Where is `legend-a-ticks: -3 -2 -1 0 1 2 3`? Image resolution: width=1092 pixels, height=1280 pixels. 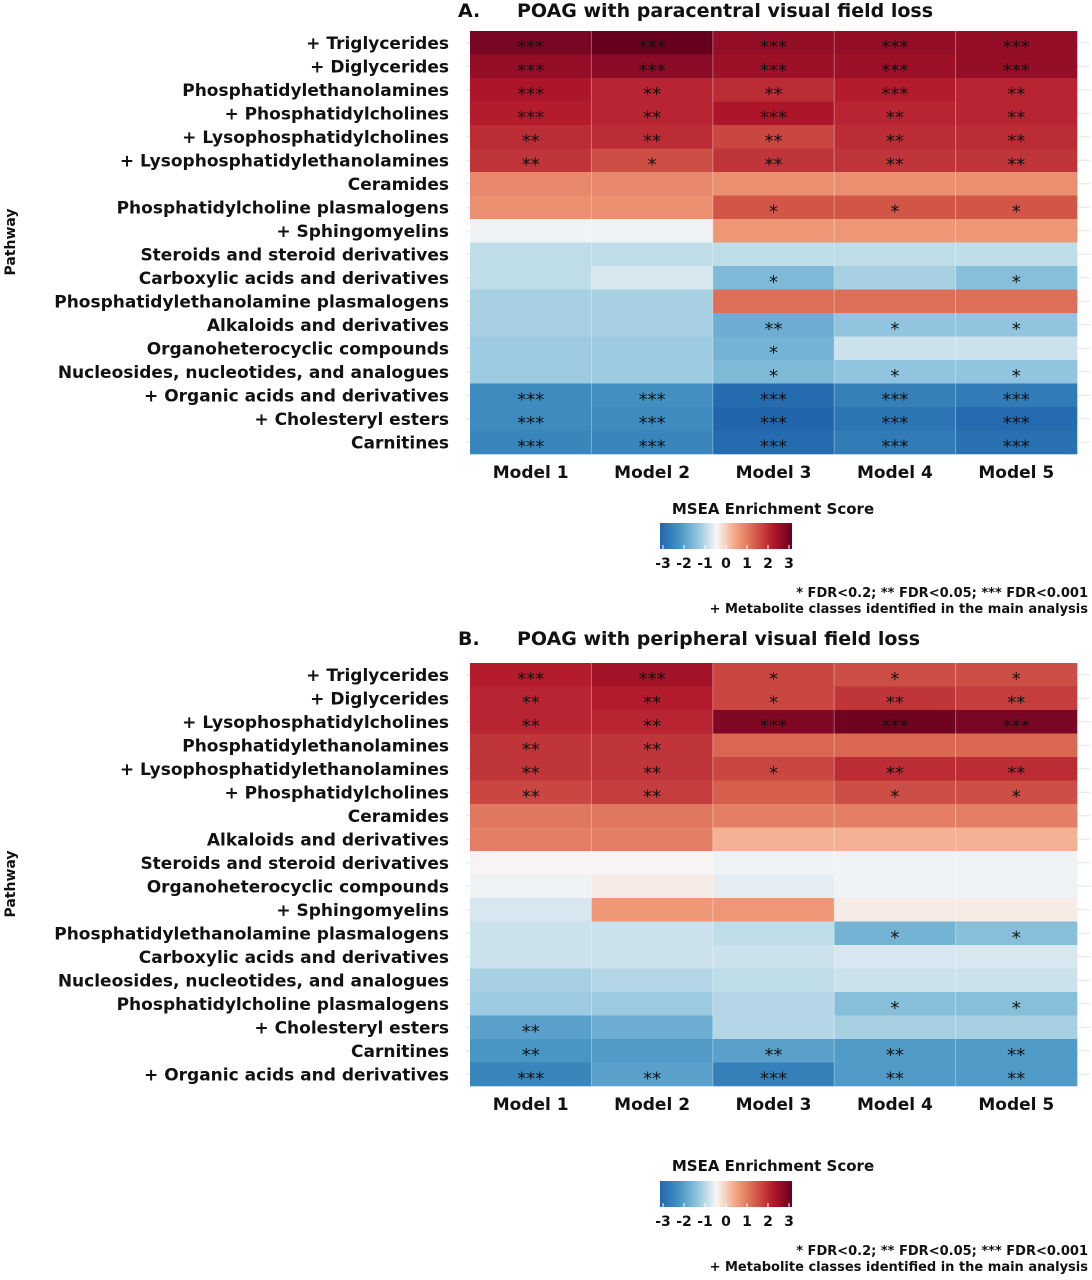
legend-a-ticks: -3 -2 -1 0 1 2 3 is located at coordinates (724, 558).